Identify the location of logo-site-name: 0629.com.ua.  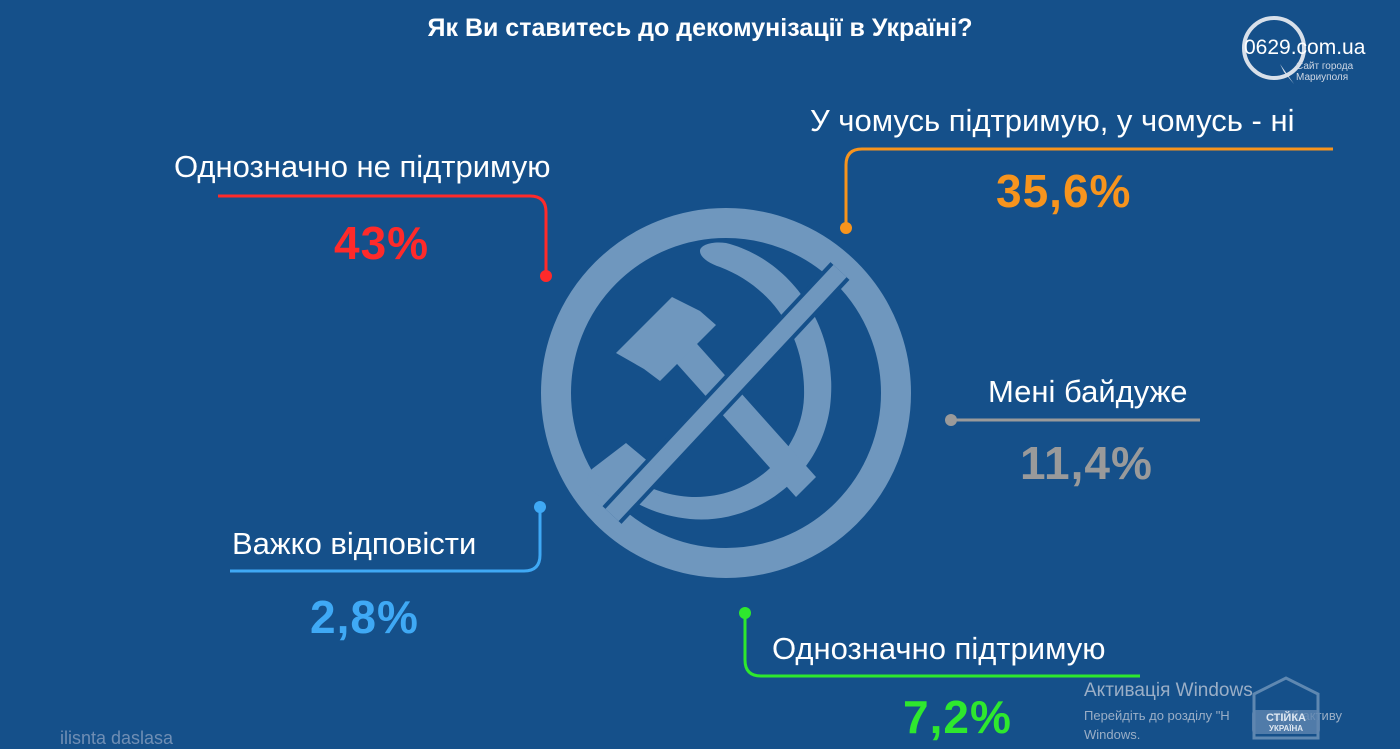
(1305, 47).